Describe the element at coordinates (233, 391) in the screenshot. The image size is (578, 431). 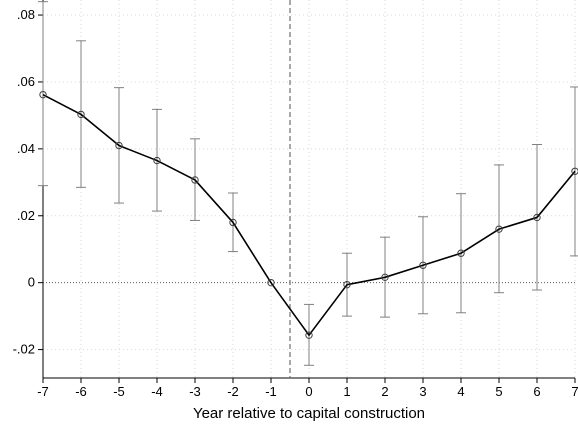
I see `x-tick-label: -2` at that location.